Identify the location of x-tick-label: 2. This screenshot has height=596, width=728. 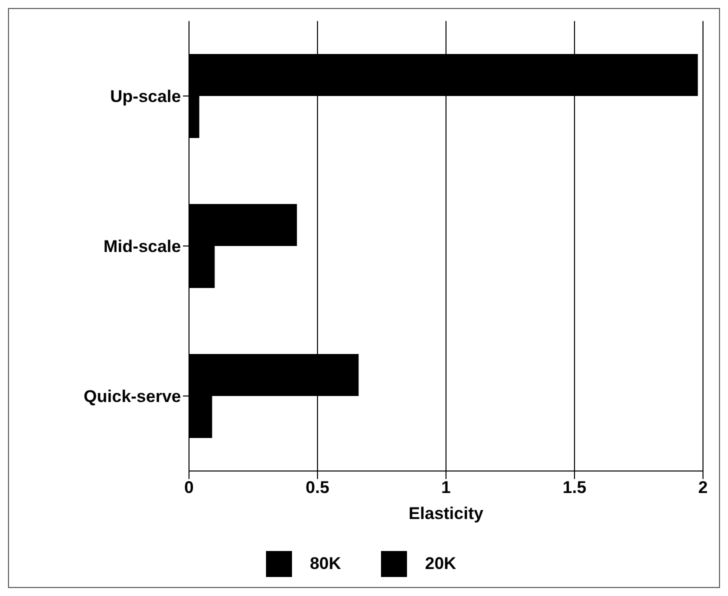
(703, 488).